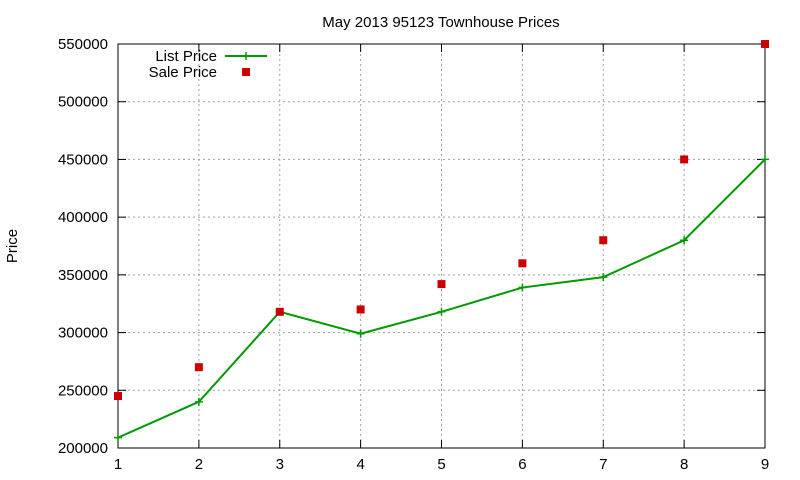  What do you see at coordinates (83, 159) in the screenshot?
I see `y-tick-label: 450000` at bounding box center [83, 159].